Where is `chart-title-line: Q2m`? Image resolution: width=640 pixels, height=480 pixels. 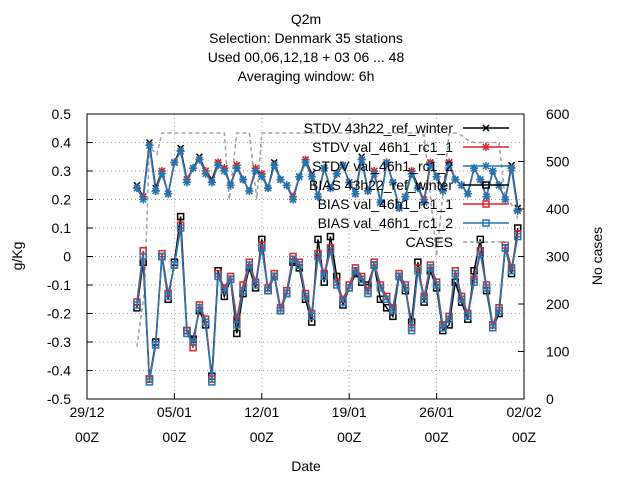 chart-title-line: Q2m is located at coordinates (306, 19).